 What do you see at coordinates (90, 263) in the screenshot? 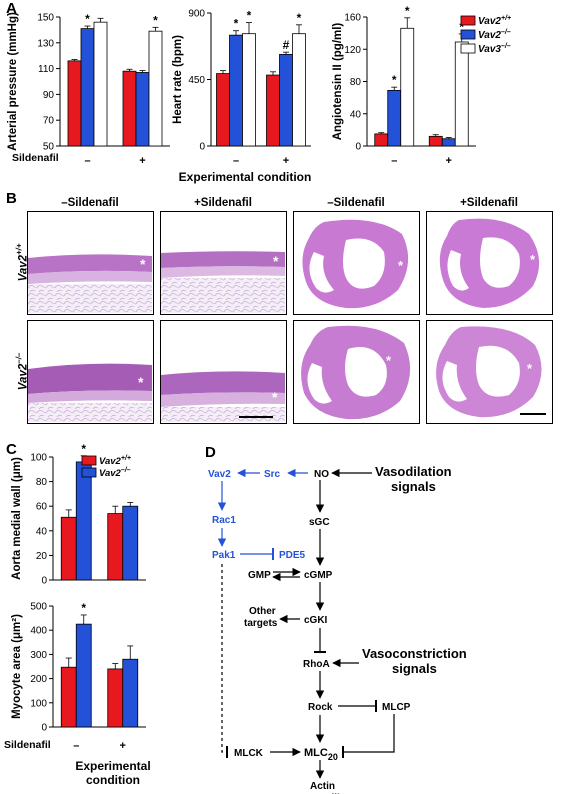
I see `aorta-wt-no-sildenafil: *` at bounding box center [90, 263].